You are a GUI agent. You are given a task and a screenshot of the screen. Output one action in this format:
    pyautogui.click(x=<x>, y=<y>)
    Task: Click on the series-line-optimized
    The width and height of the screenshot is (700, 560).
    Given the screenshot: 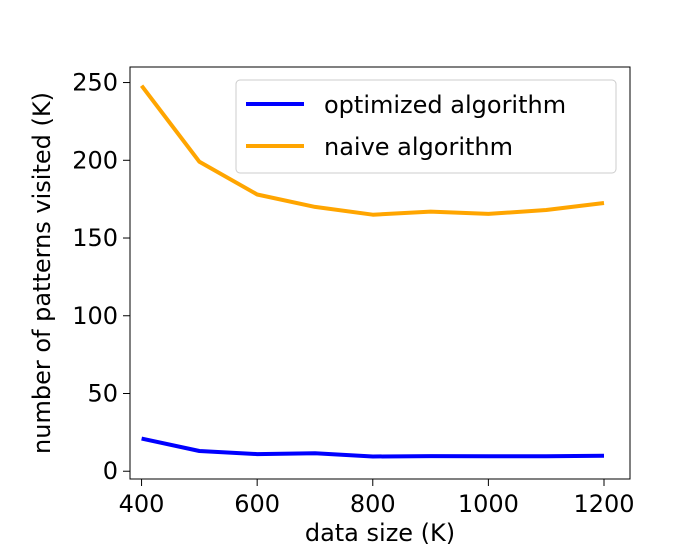 What is the action you would take?
    pyautogui.click(x=373, y=447)
    